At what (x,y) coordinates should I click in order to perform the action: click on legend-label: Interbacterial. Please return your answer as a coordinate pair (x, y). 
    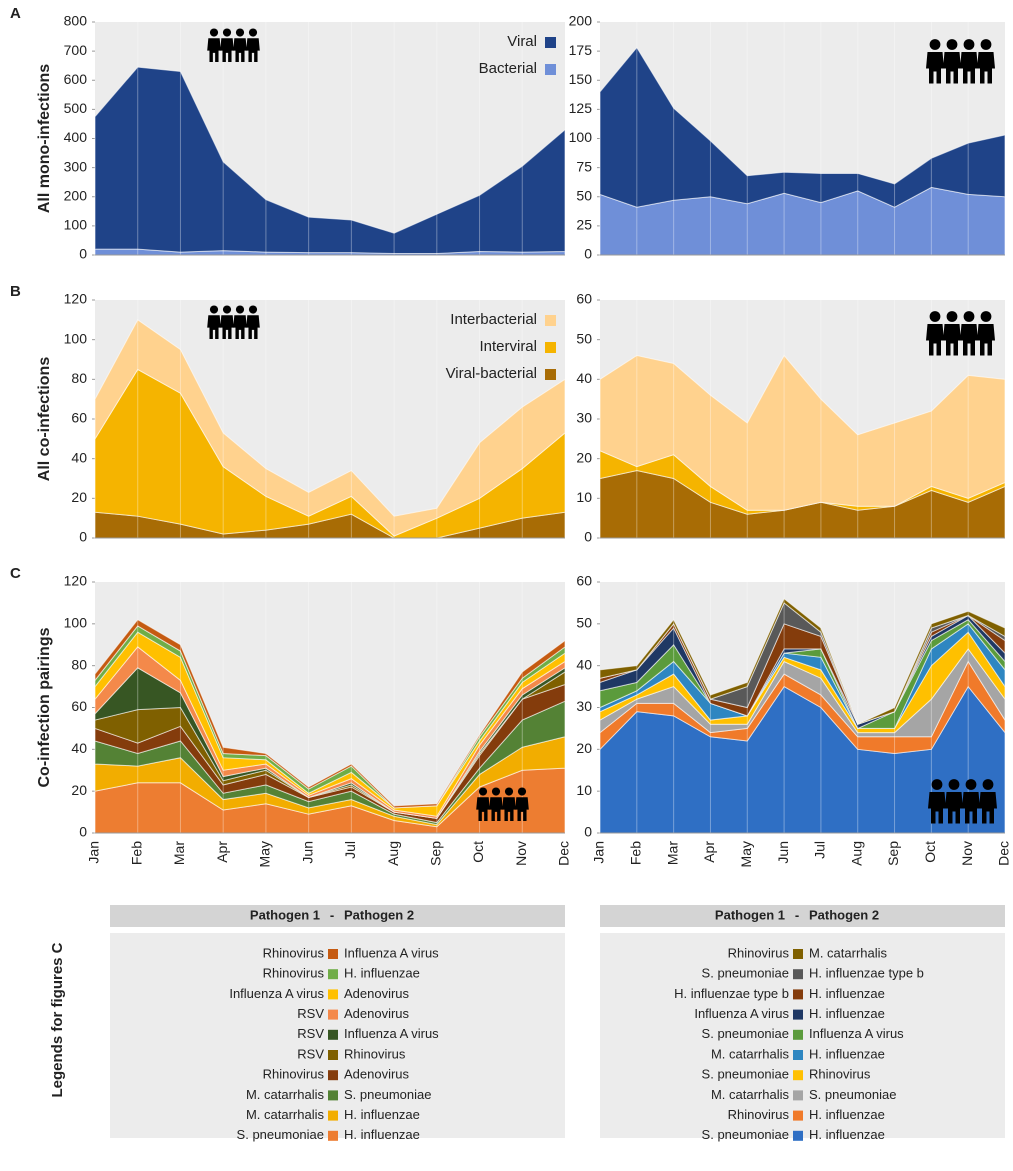
    Looking at the image, I should click on (493, 319).